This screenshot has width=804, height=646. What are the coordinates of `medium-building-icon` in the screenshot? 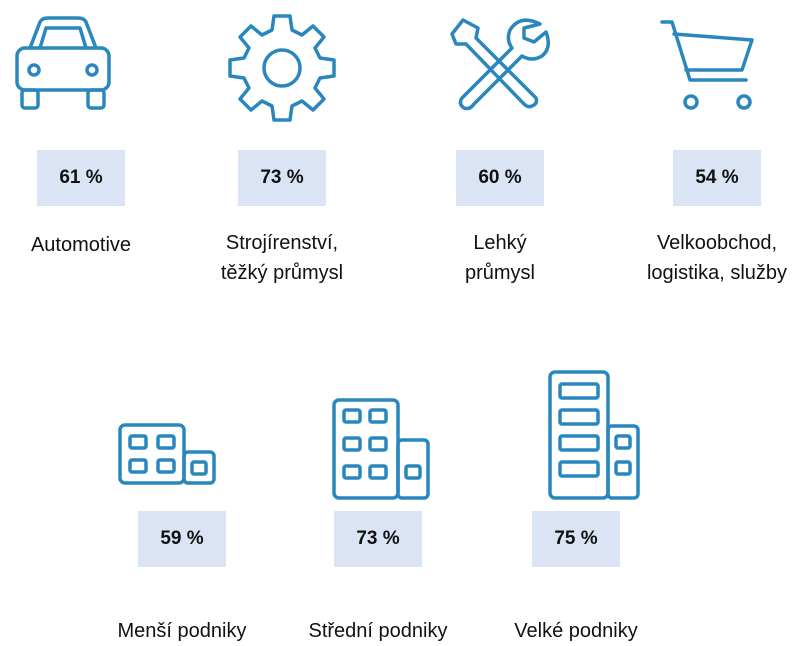 It's located at (381, 449).